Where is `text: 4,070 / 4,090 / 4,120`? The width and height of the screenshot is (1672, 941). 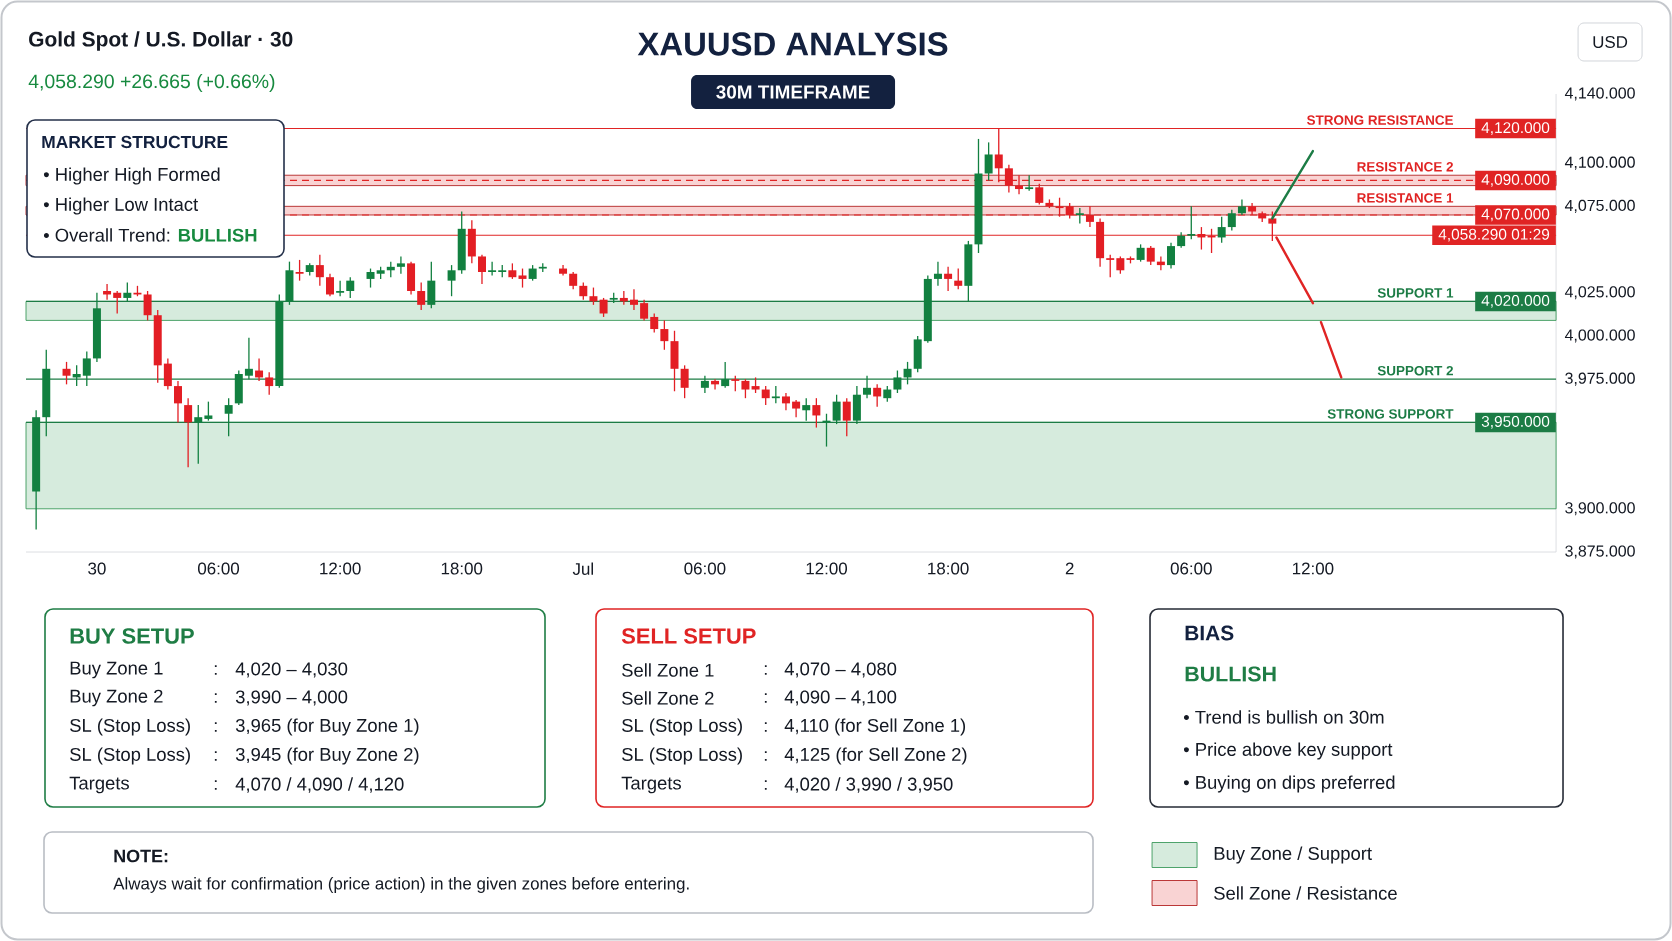
text: 4,070 / 4,090 / 4,120 is located at coordinates (319, 785).